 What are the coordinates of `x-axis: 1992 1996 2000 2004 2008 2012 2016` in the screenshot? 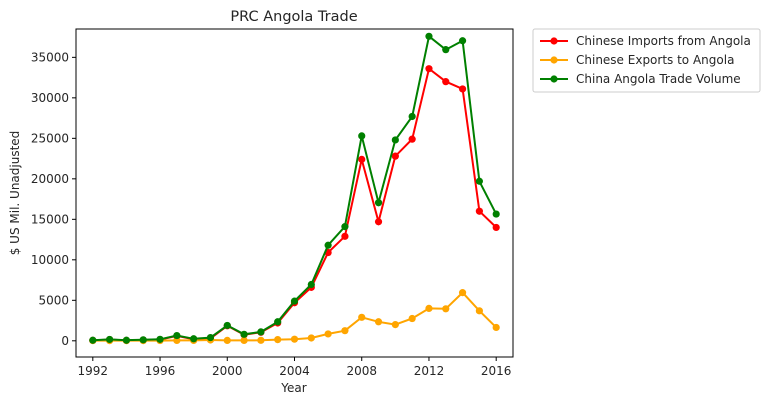 It's located at (295, 367).